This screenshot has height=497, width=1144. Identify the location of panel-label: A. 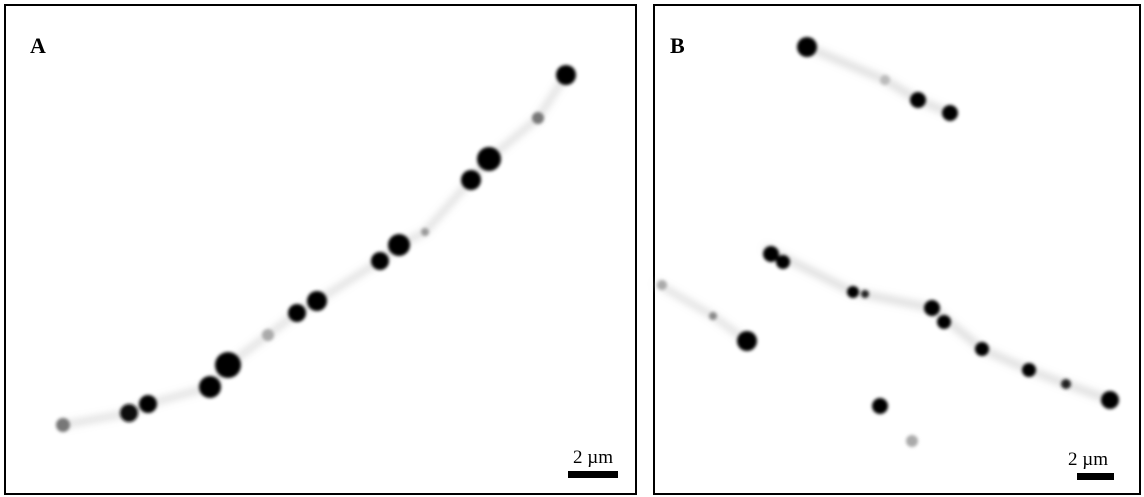
(38, 45).